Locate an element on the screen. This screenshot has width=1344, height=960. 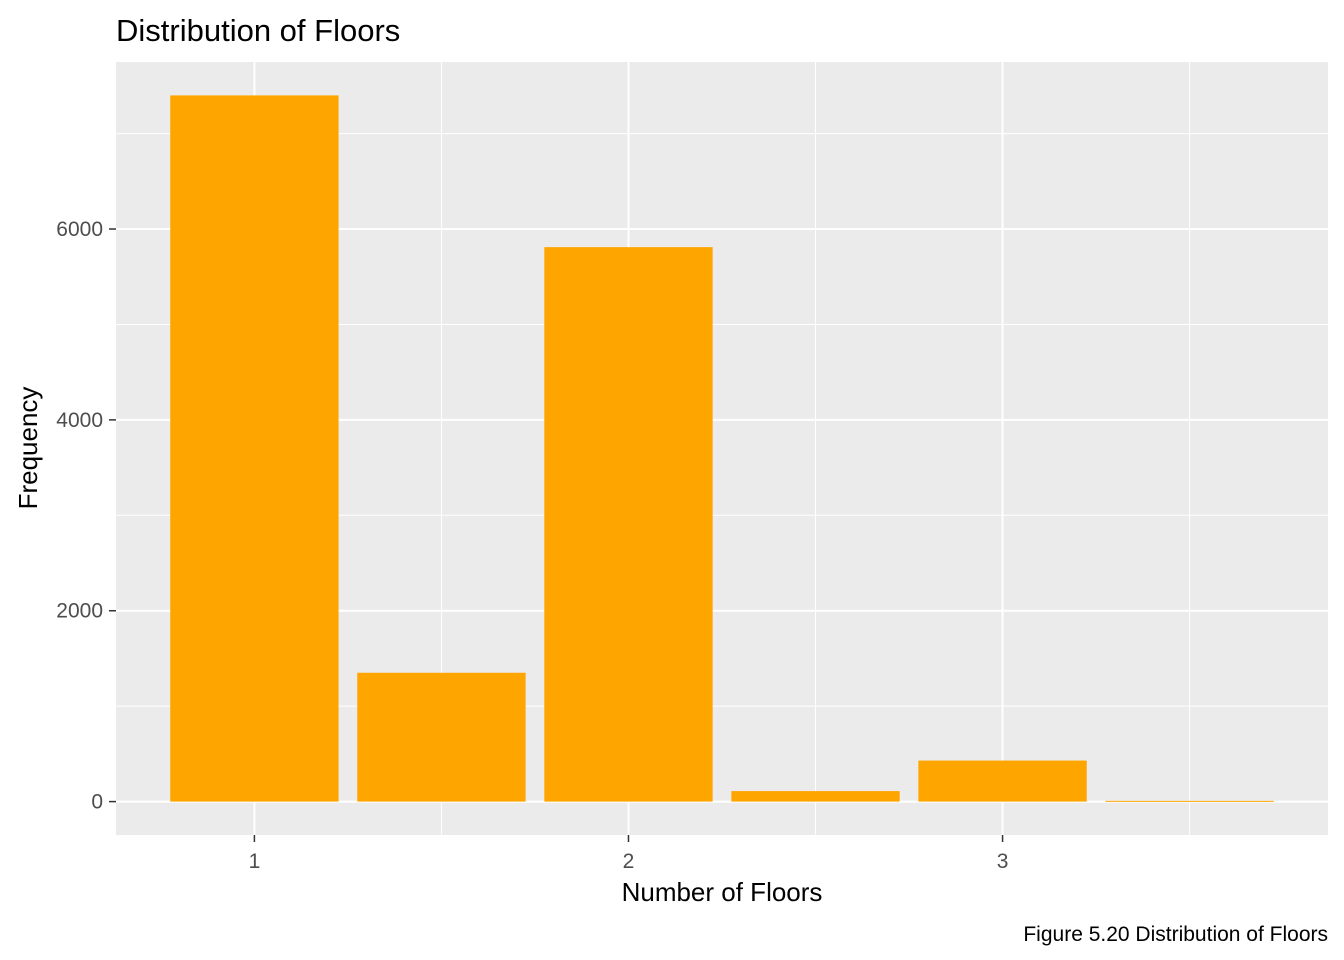
x-tick-label: 3 is located at coordinates (1003, 861).